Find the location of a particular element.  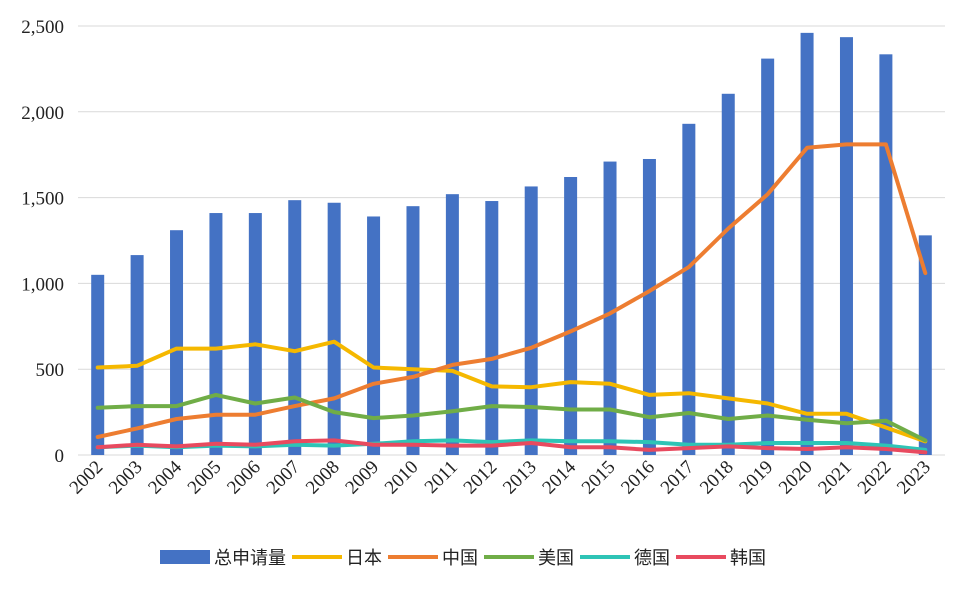

x-tick-label: 2005 is located at coordinates (205, 478).